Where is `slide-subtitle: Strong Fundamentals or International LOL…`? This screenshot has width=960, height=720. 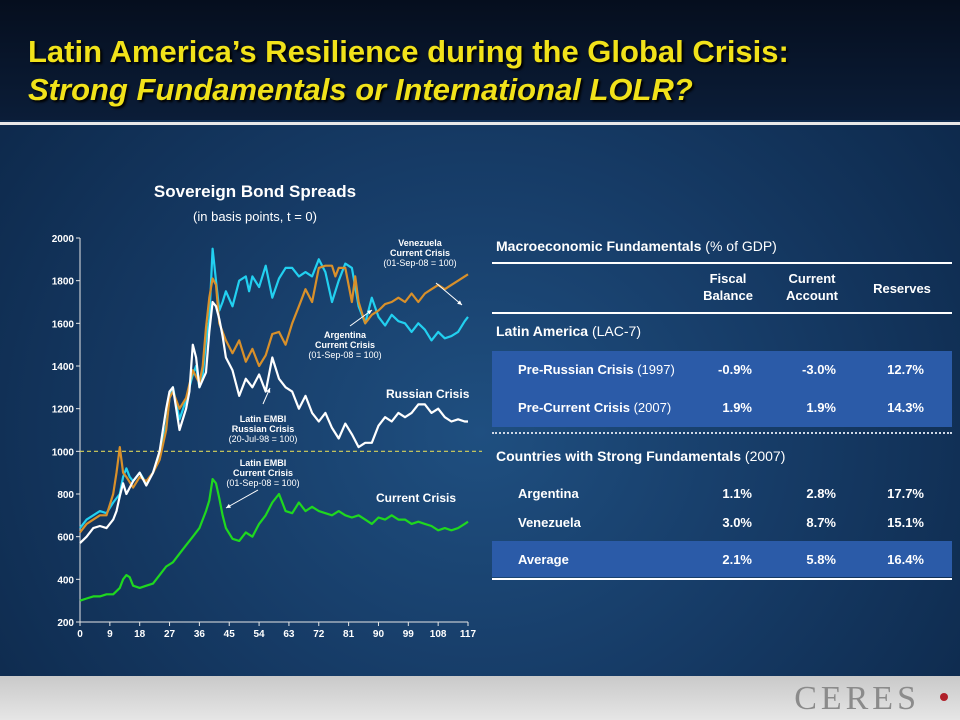 slide-subtitle: Strong Fundamentals or International LOL… is located at coordinates (360, 89).